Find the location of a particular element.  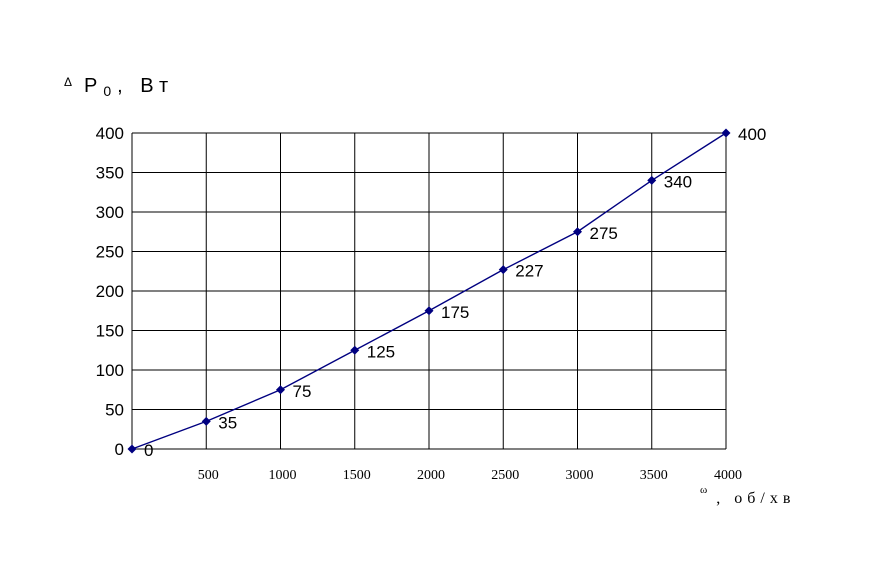

x-tick-label-7: 4000 is located at coordinates (728, 475).